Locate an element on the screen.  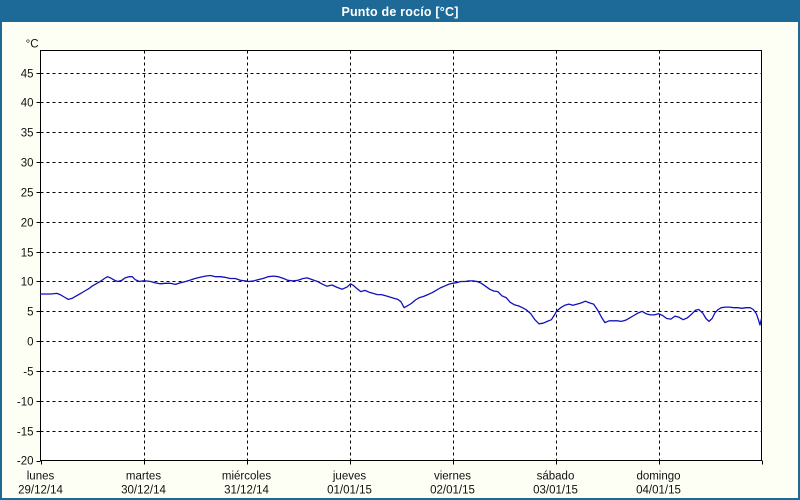
x-axis-day-label: domingo is located at coordinates (658, 477).